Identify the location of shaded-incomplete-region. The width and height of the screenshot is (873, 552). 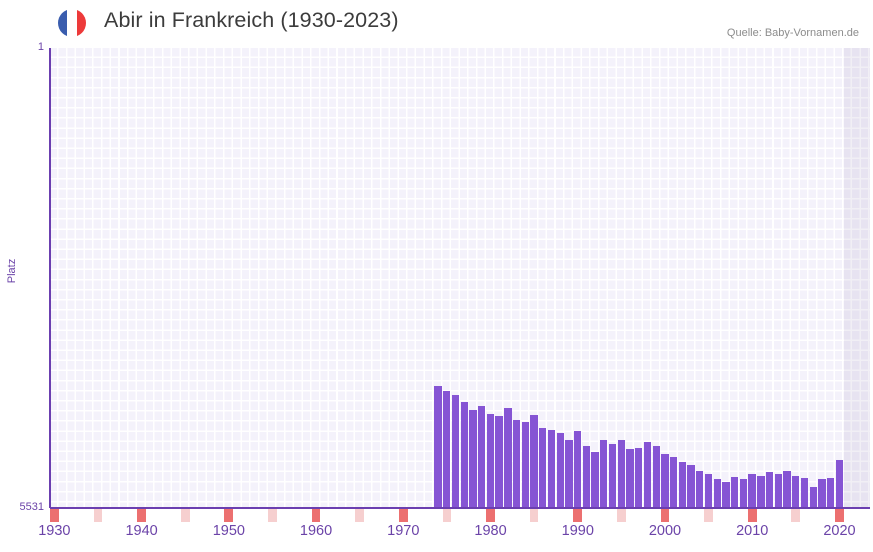
(856, 278).